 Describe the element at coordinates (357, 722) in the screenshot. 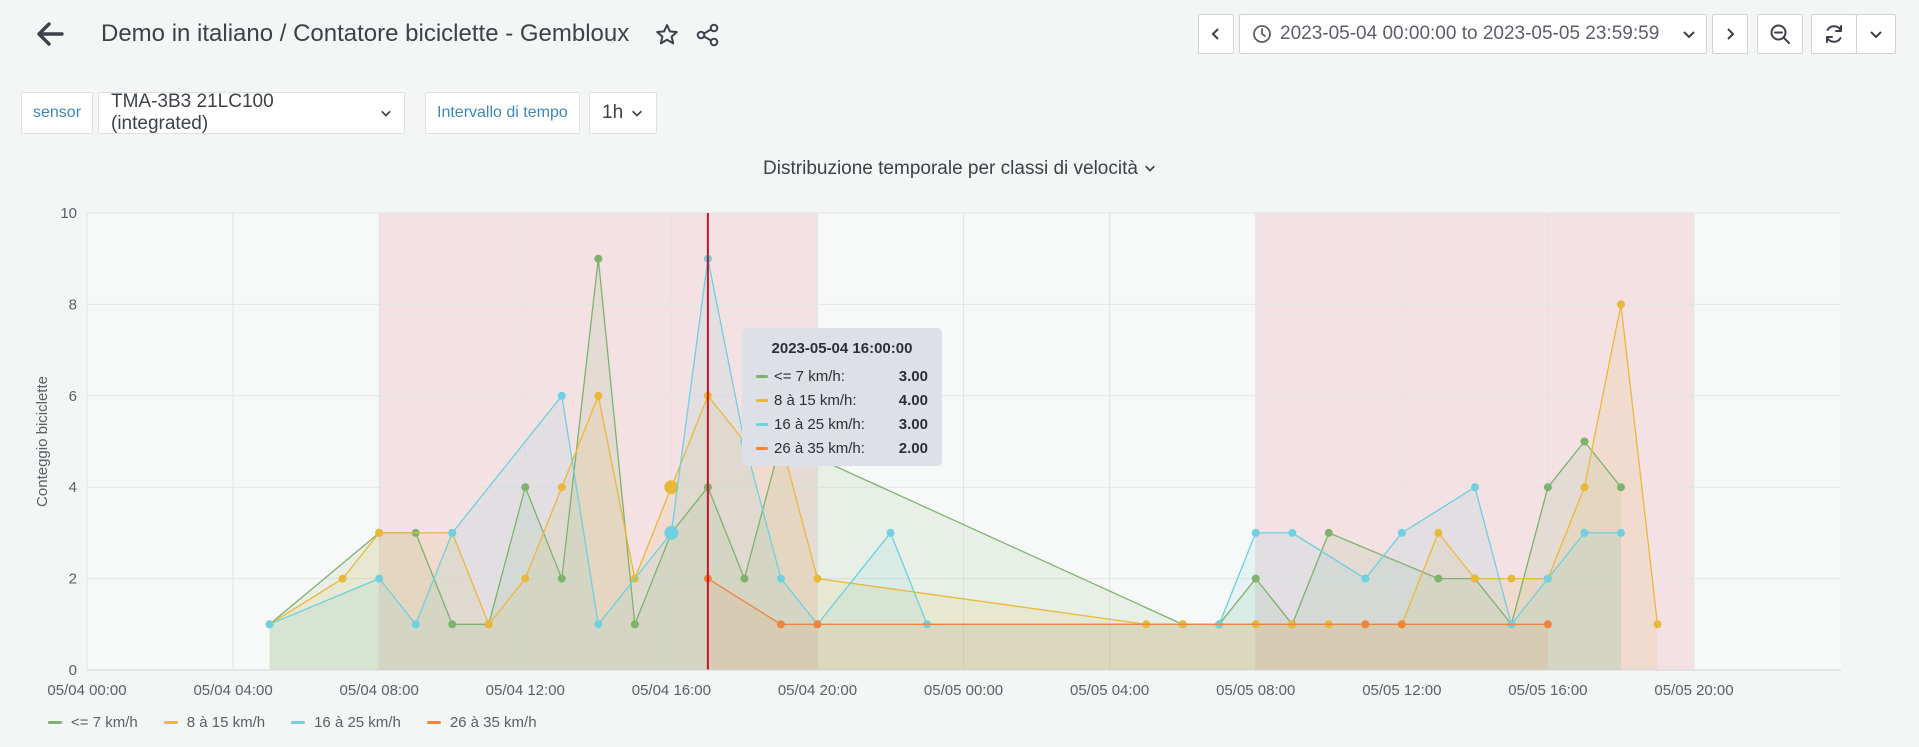

I see `legend-label: 16 à 25 km/h` at that location.